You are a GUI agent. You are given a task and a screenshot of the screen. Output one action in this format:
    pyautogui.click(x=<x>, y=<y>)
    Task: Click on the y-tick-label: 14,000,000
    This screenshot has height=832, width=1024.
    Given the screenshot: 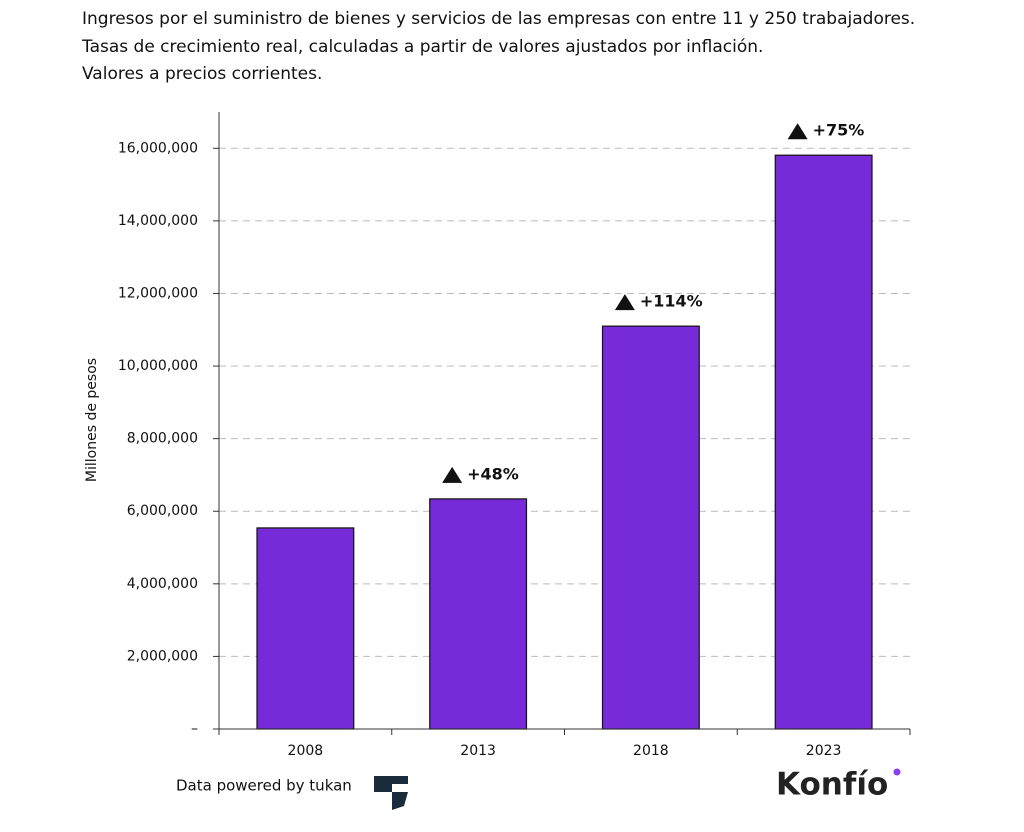 What is the action you would take?
    pyautogui.click(x=158, y=221)
    